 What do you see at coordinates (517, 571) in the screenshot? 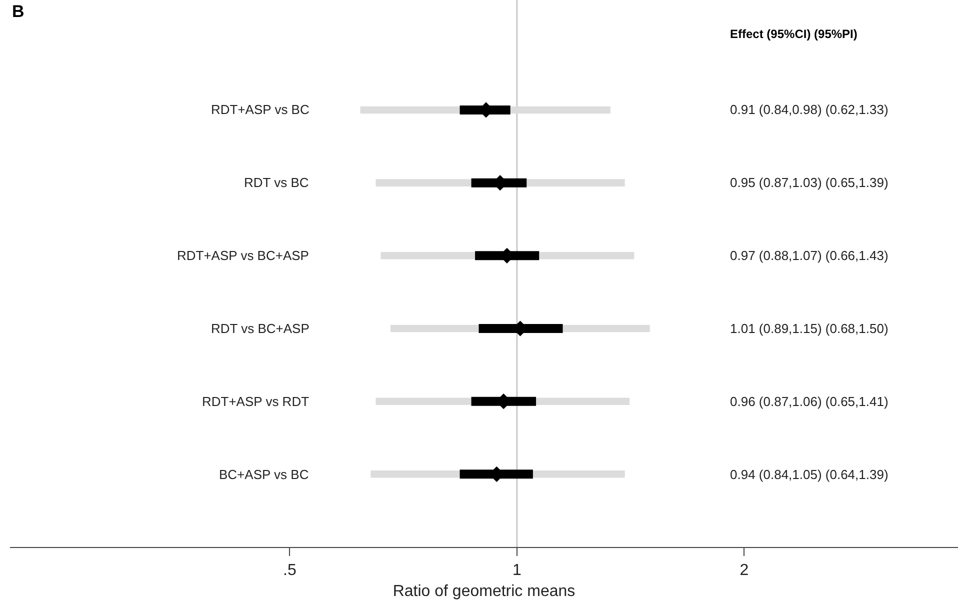
I see `x-tick-label: 1` at bounding box center [517, 571].